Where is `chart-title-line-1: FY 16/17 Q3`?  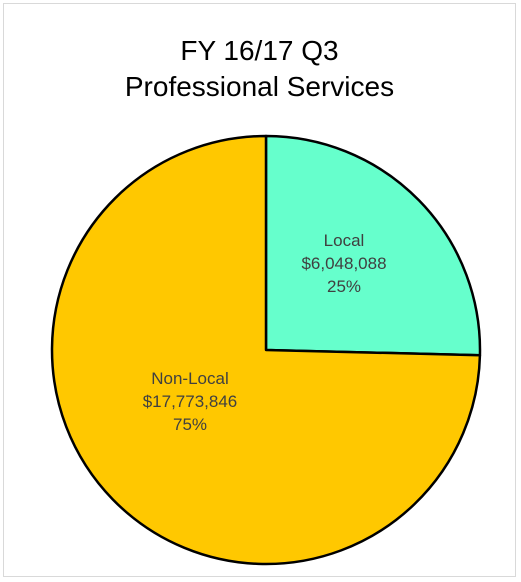
chart-title-line-1: FY 16/17 Q3 is located at coordinates (259, 50).